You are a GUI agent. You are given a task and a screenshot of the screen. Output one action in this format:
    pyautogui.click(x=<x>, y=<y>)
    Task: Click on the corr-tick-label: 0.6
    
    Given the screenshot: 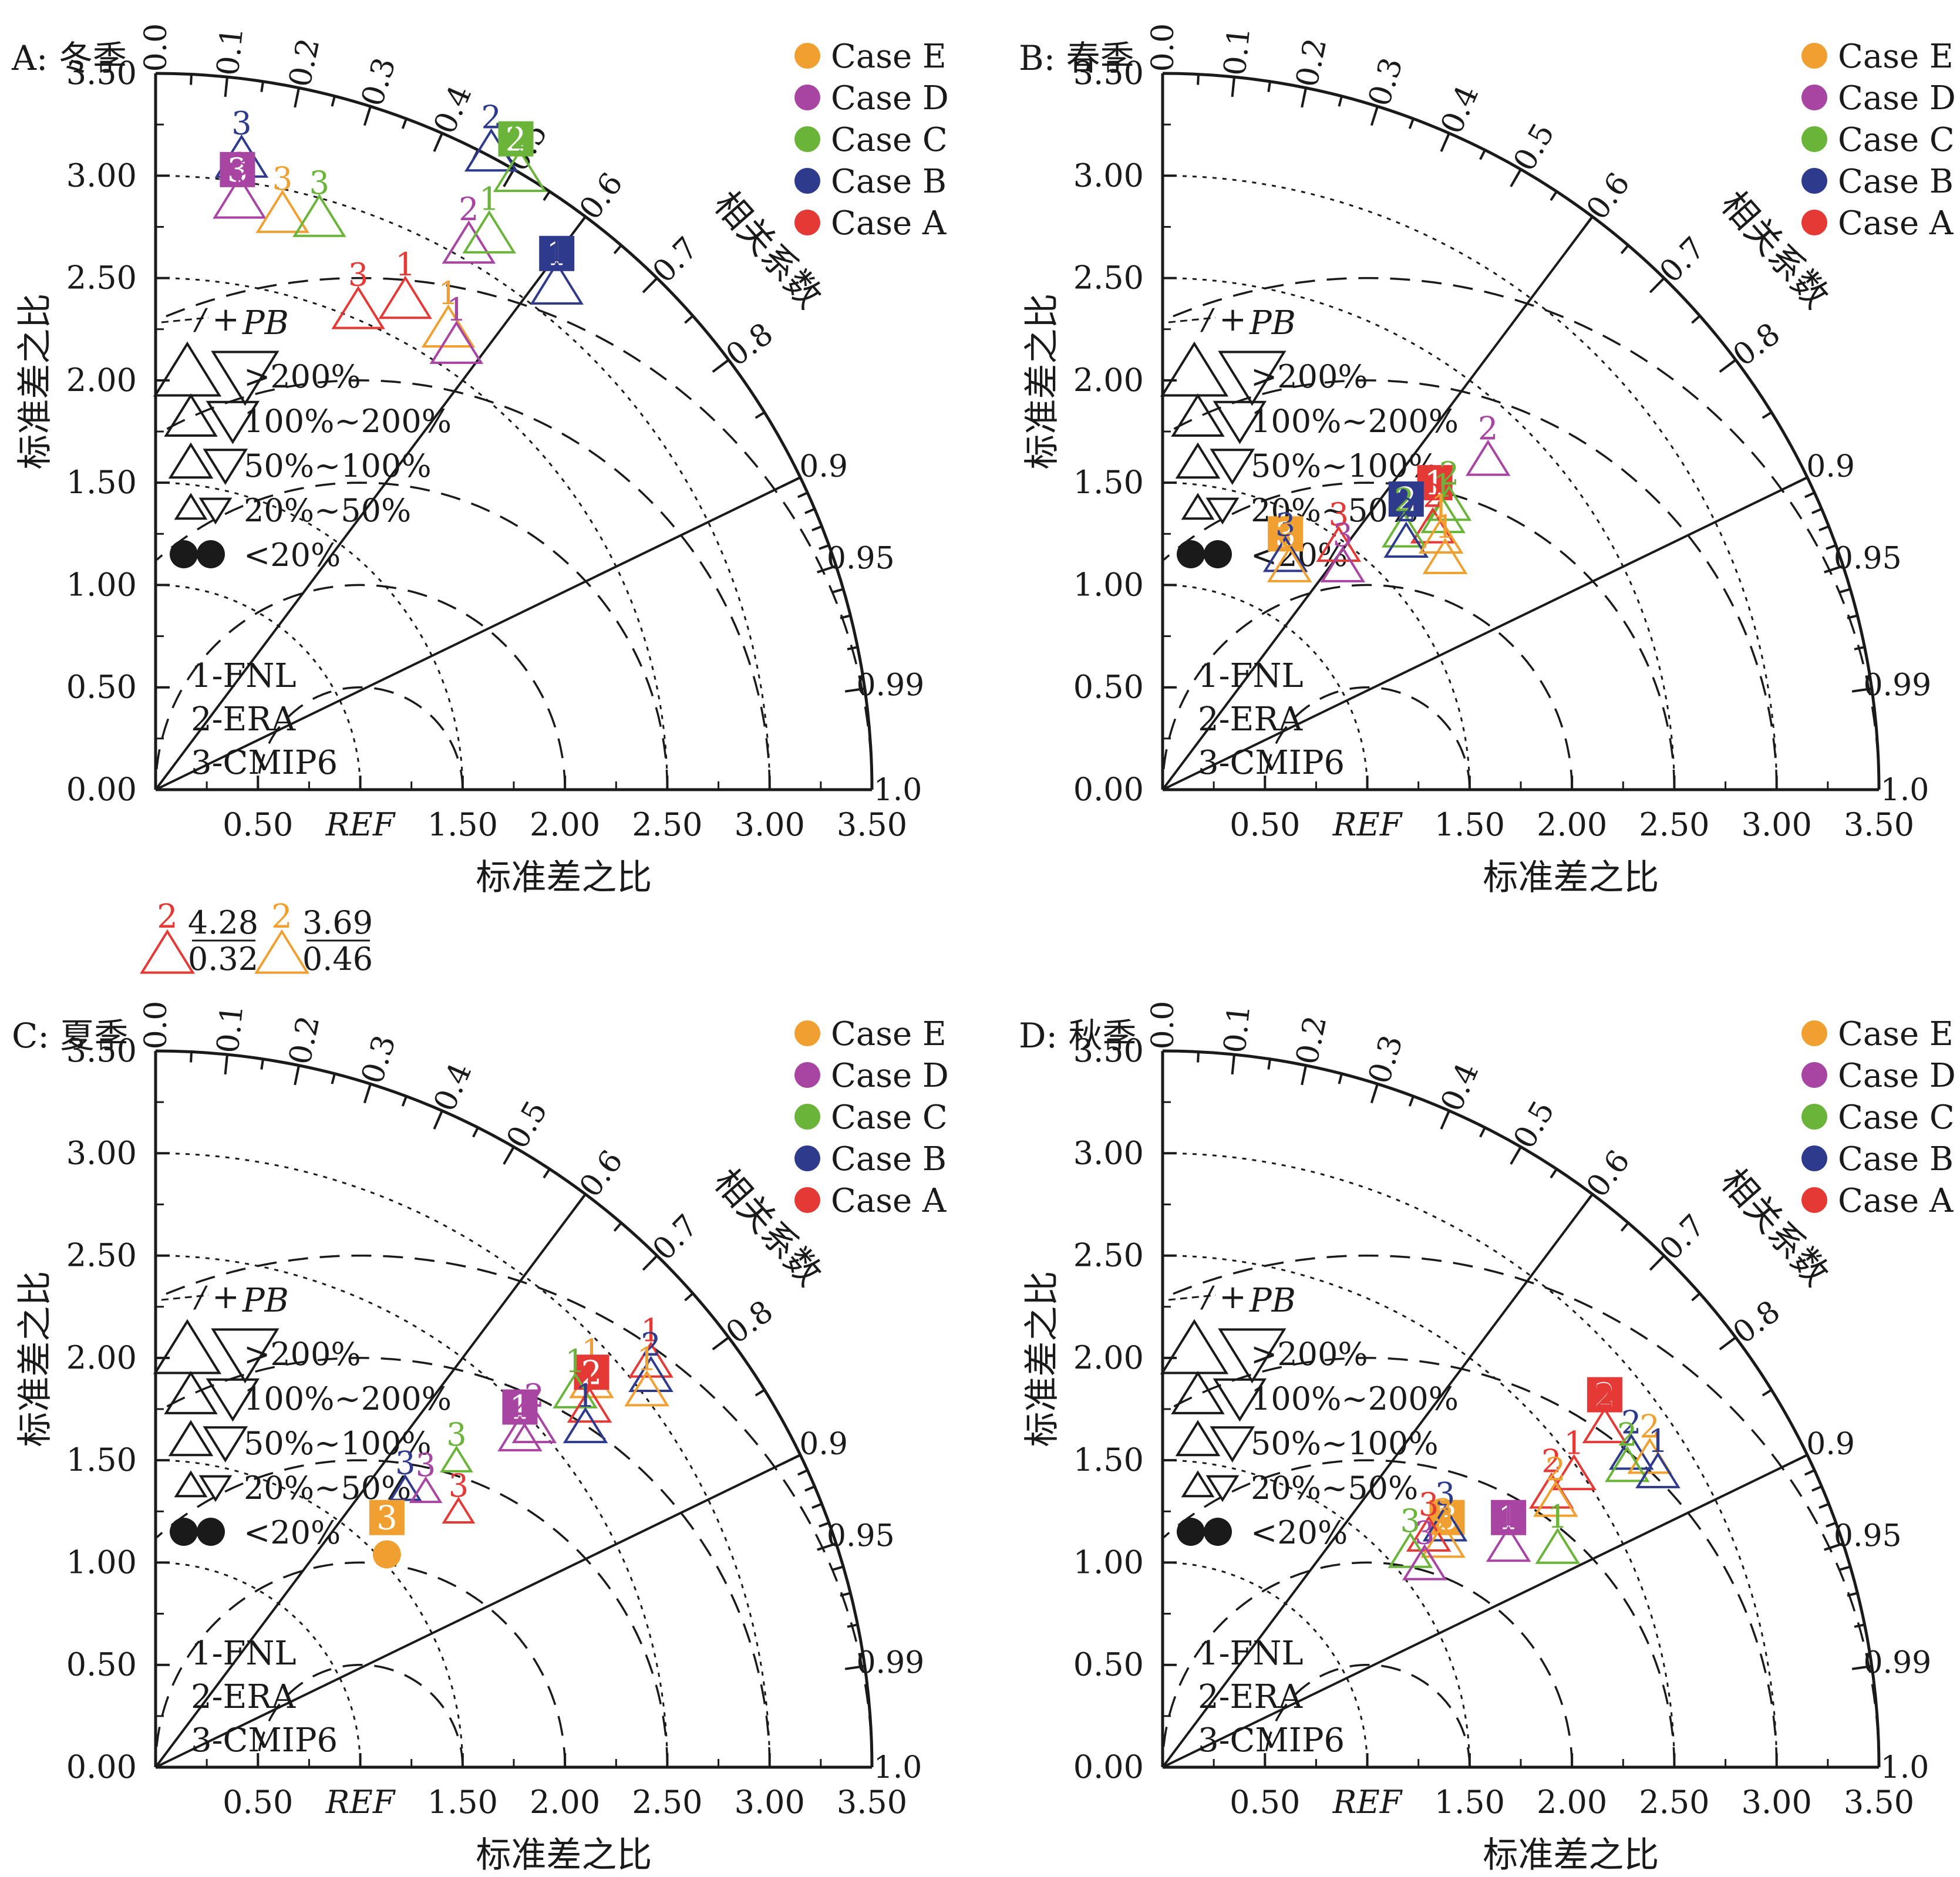 What is the action you would take?
    pyautogui.click(x=1608, y=1174)
    